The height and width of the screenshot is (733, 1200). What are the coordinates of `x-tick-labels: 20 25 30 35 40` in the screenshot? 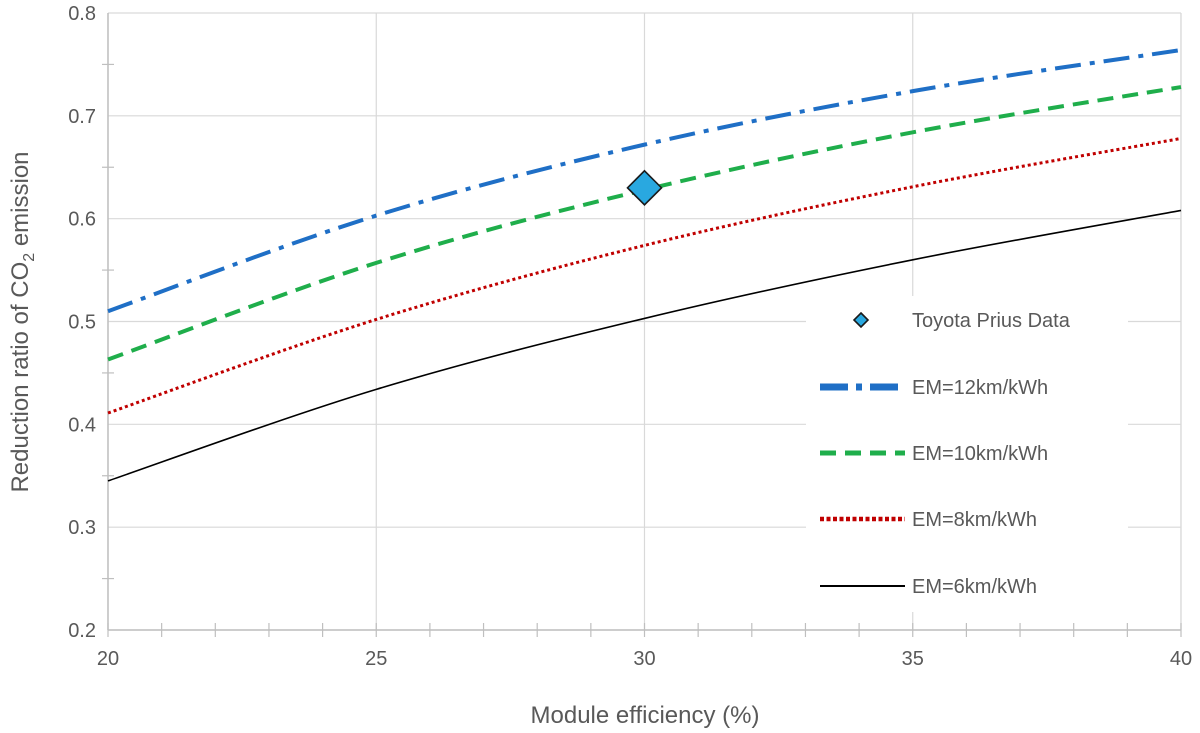 It's located at (644, 659).